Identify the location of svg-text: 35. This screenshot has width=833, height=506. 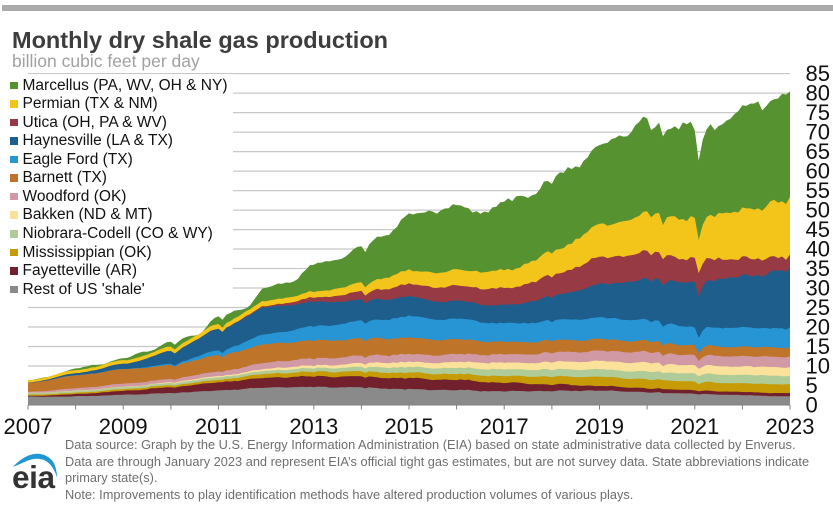
(818, 268).